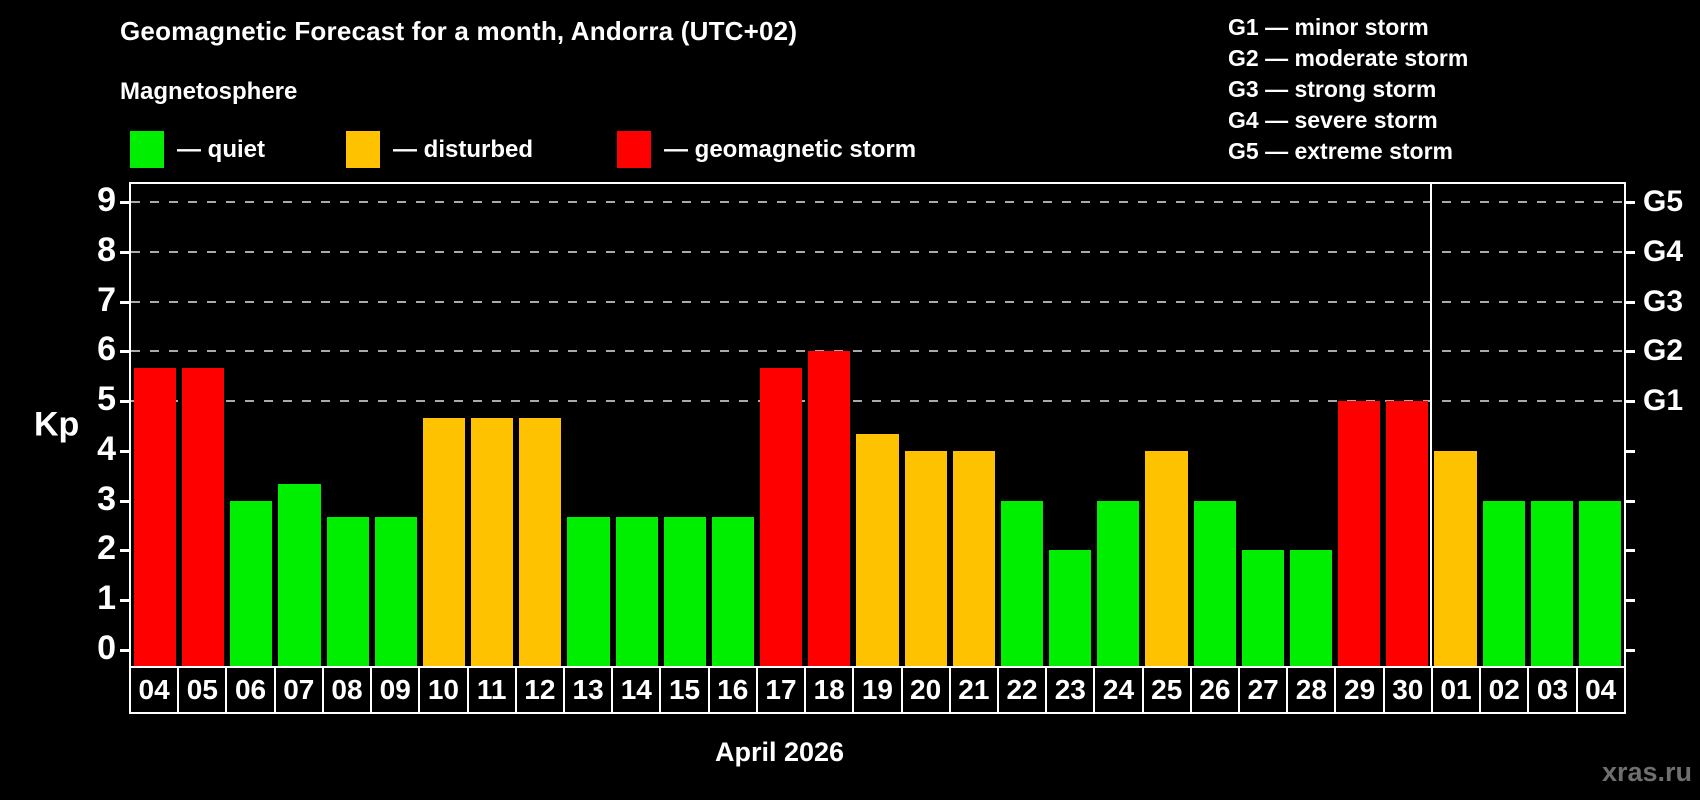 This screenshot has width=1700, height=800. I want to click on g-scale-label-g1: G1, so click(1663, 401).